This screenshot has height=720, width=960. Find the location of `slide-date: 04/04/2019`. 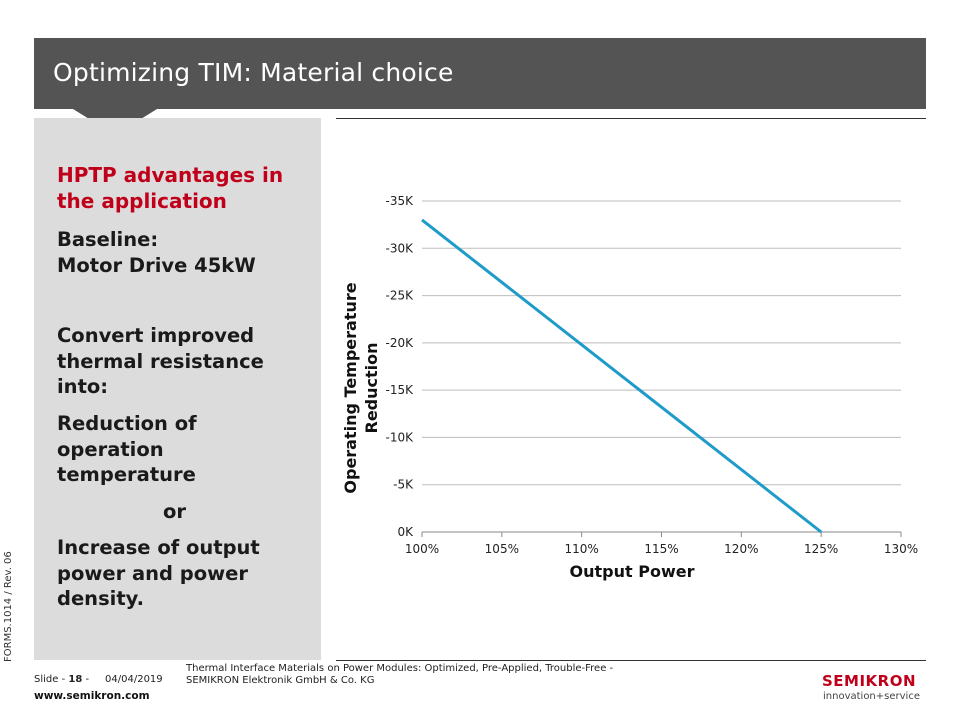

slide-date: 04/04/2019 is located at coordinates (134, 679).